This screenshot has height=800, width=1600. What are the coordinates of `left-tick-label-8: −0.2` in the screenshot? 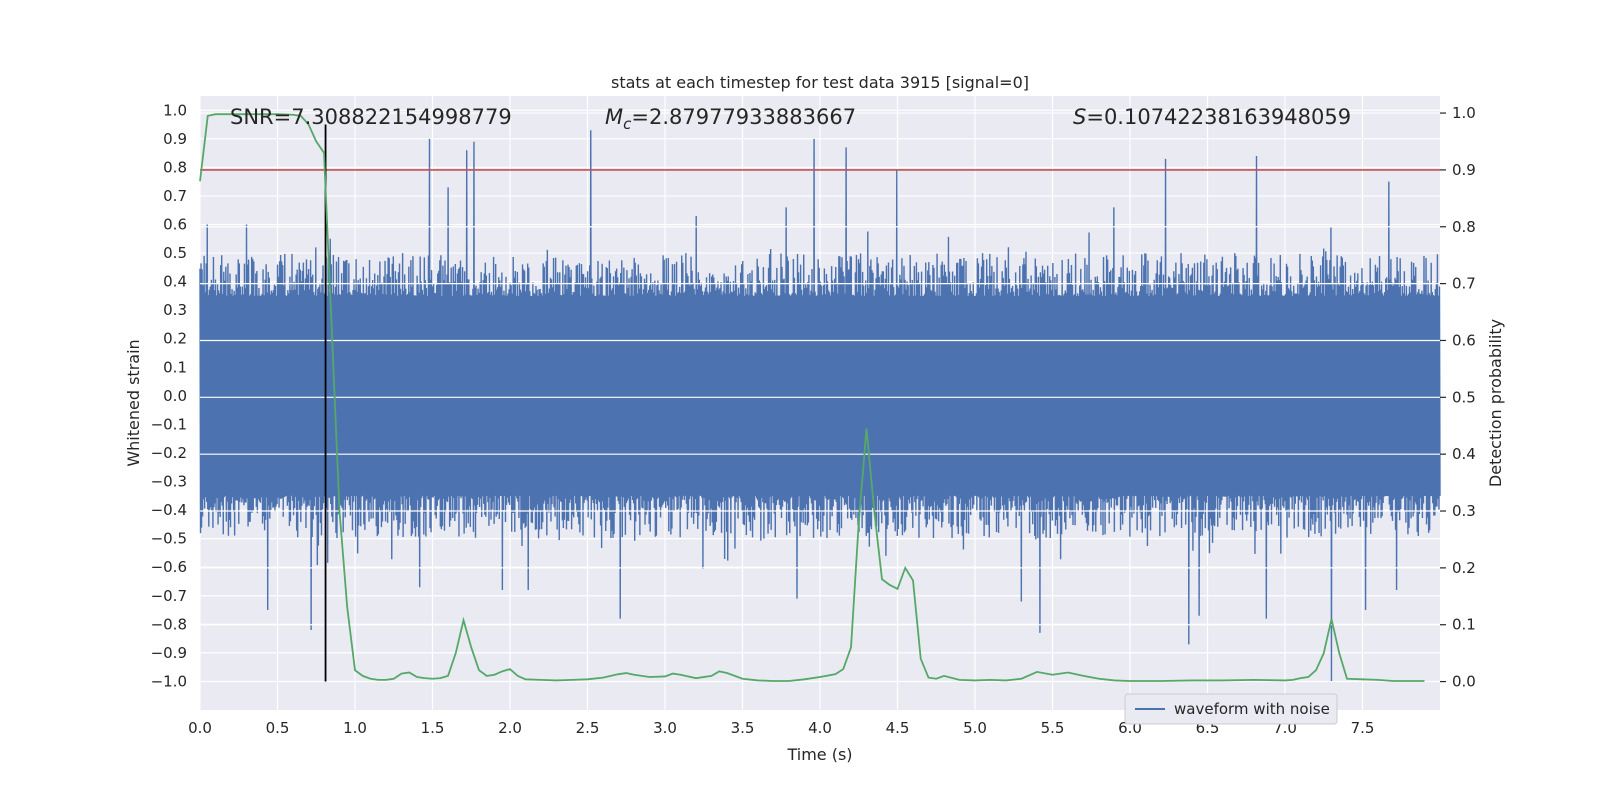 It's located at (169, 453).